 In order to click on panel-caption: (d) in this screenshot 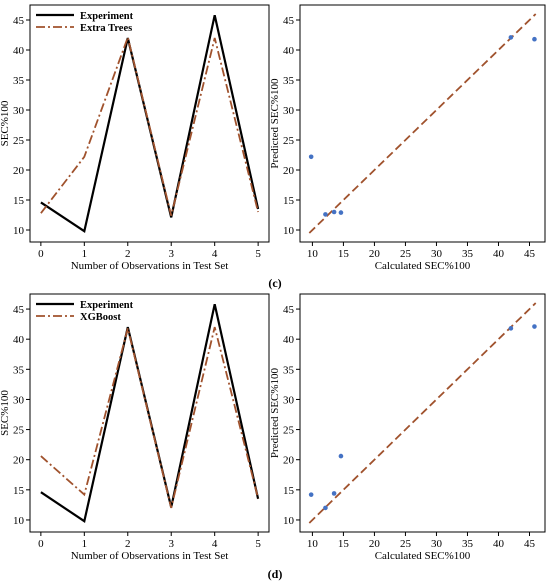, I will do `click(275, 574)`.